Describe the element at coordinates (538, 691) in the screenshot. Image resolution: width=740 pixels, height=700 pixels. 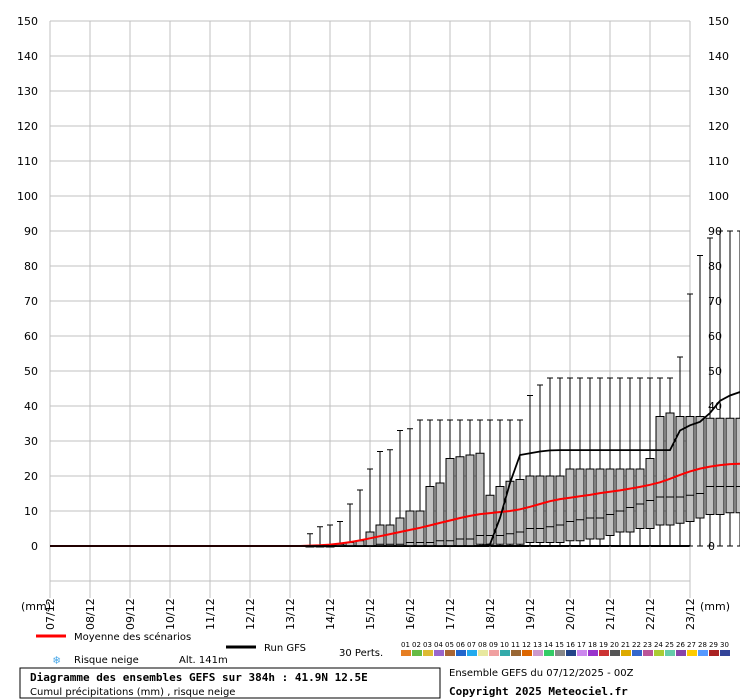
I see `copyright: Copyright 2025 Meteociel.fr` at that location.